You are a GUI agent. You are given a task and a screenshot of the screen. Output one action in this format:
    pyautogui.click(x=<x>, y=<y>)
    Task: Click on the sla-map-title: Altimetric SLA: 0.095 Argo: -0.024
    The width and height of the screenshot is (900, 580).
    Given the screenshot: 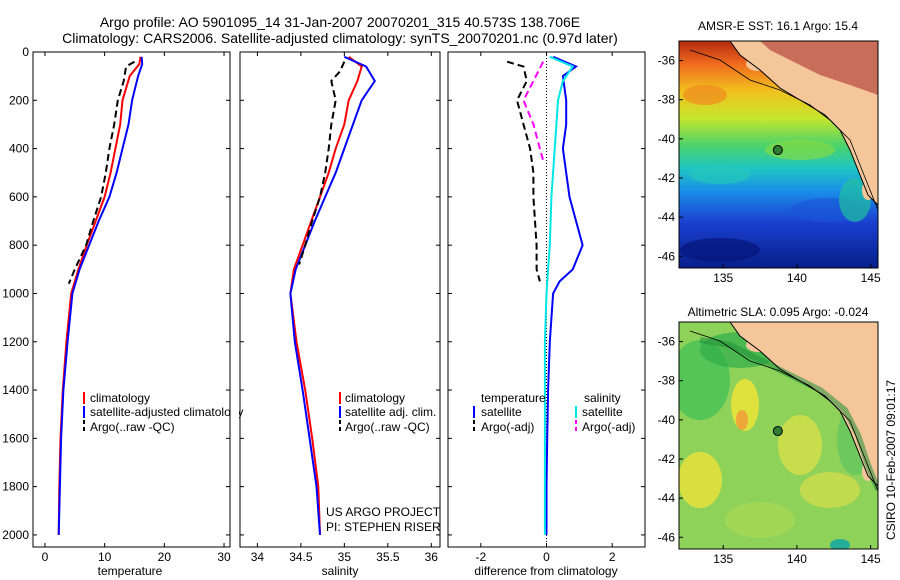 What is the action you would take?
    pyautogui.click(x=778, y=312)
    